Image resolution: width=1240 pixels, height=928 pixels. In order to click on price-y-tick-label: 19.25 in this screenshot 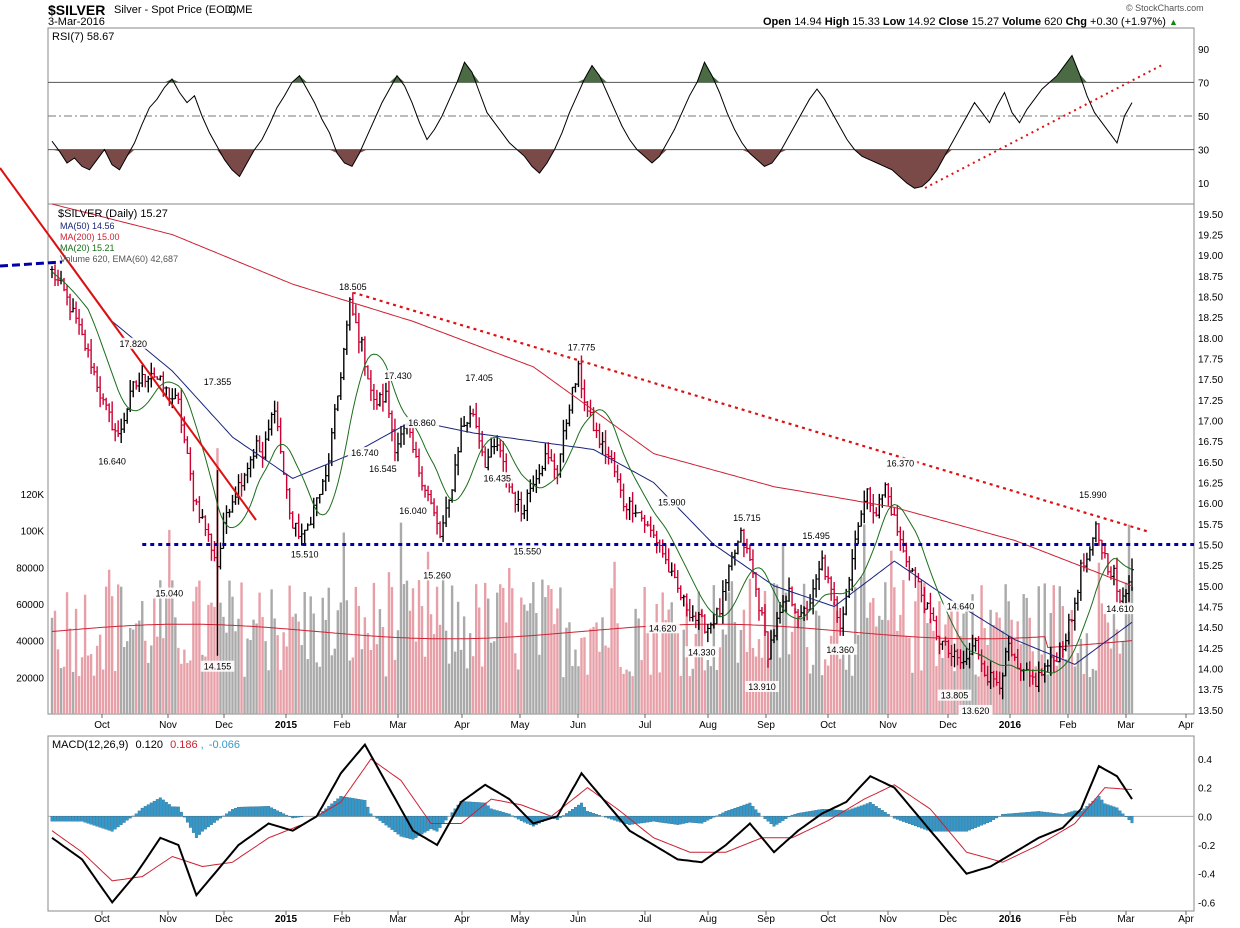, I will do `click(1210, 236)`.